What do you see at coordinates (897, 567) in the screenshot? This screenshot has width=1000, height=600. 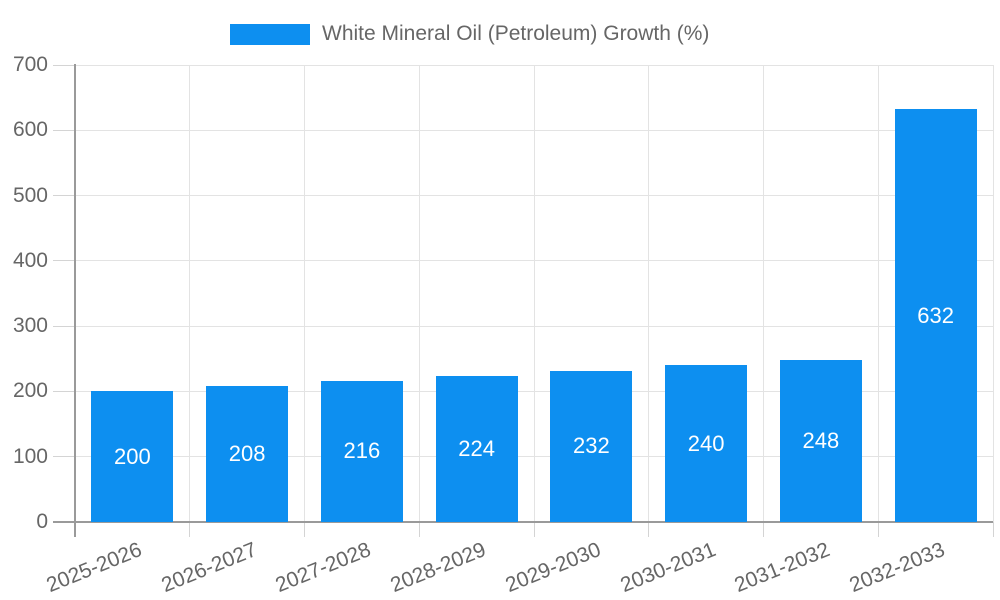 I see `x-axis-category-label: 2032-2033` at bounding box center [897, 567].